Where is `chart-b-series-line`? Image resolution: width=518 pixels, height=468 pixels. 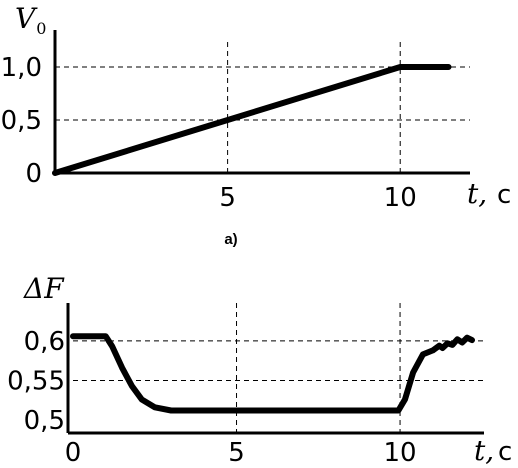 chart-b-series-line is located at coordinates (272, 373).